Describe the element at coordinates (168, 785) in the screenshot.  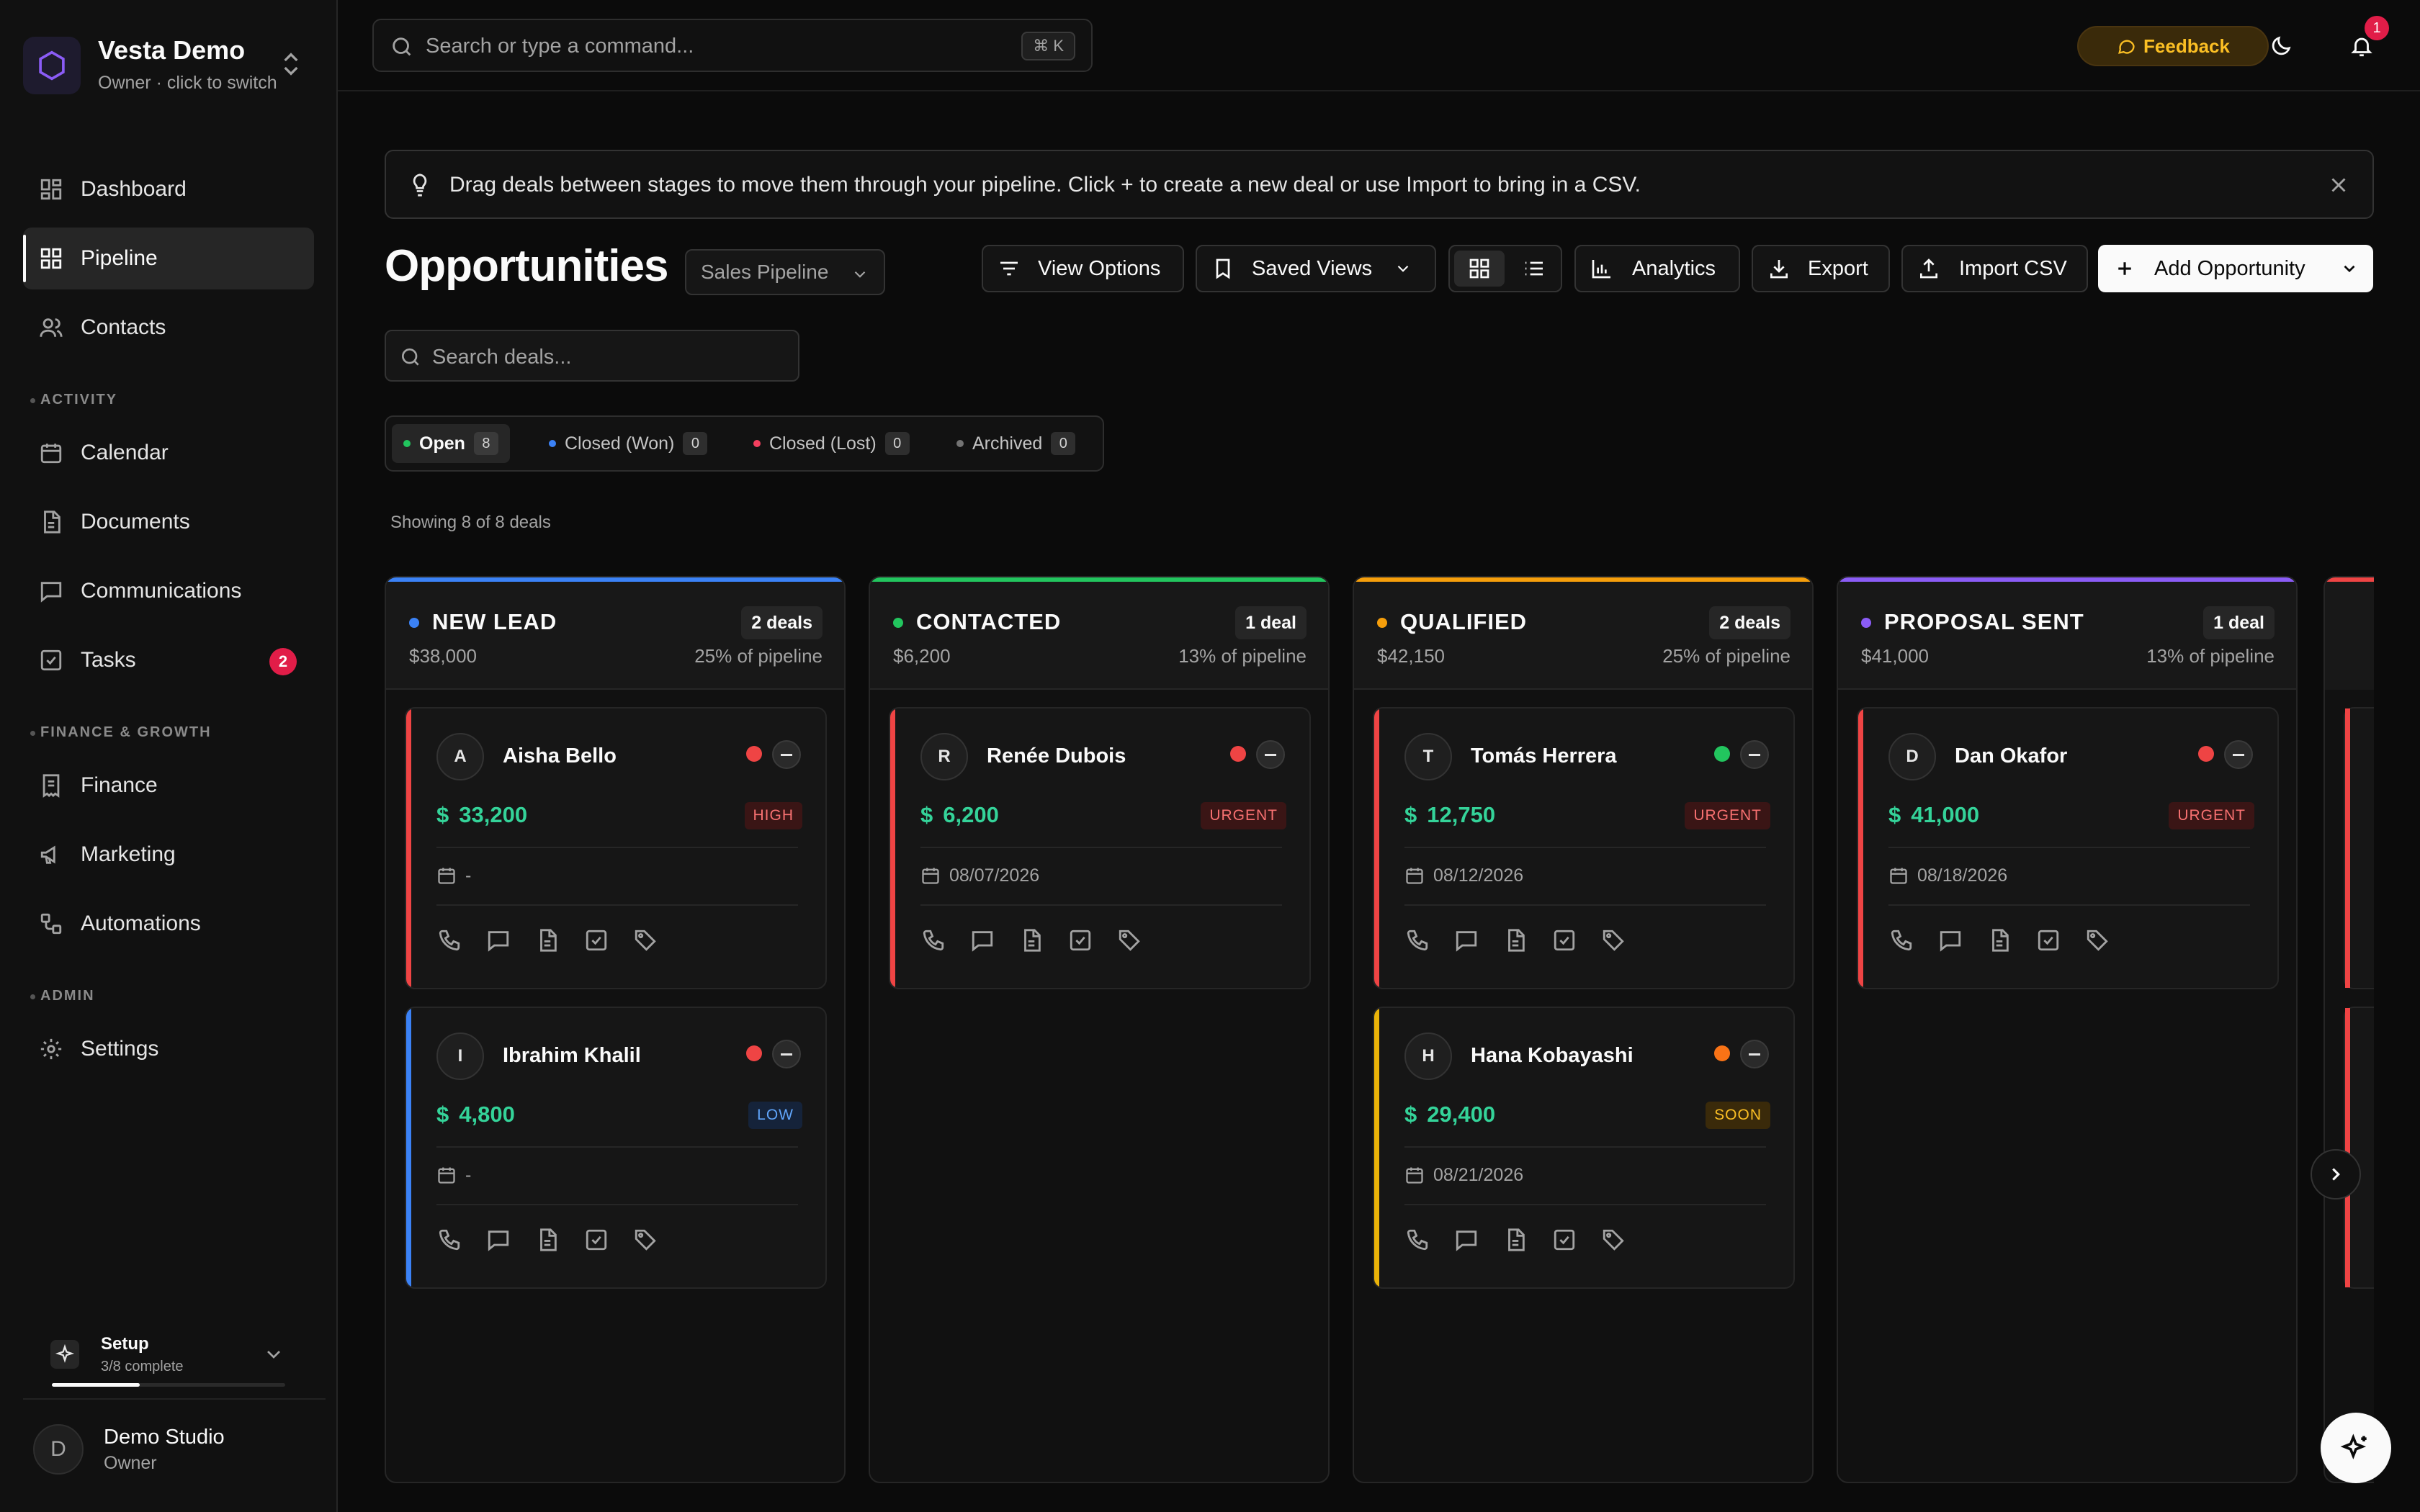
I see `sidebar-item-finance: Finance` at that location.